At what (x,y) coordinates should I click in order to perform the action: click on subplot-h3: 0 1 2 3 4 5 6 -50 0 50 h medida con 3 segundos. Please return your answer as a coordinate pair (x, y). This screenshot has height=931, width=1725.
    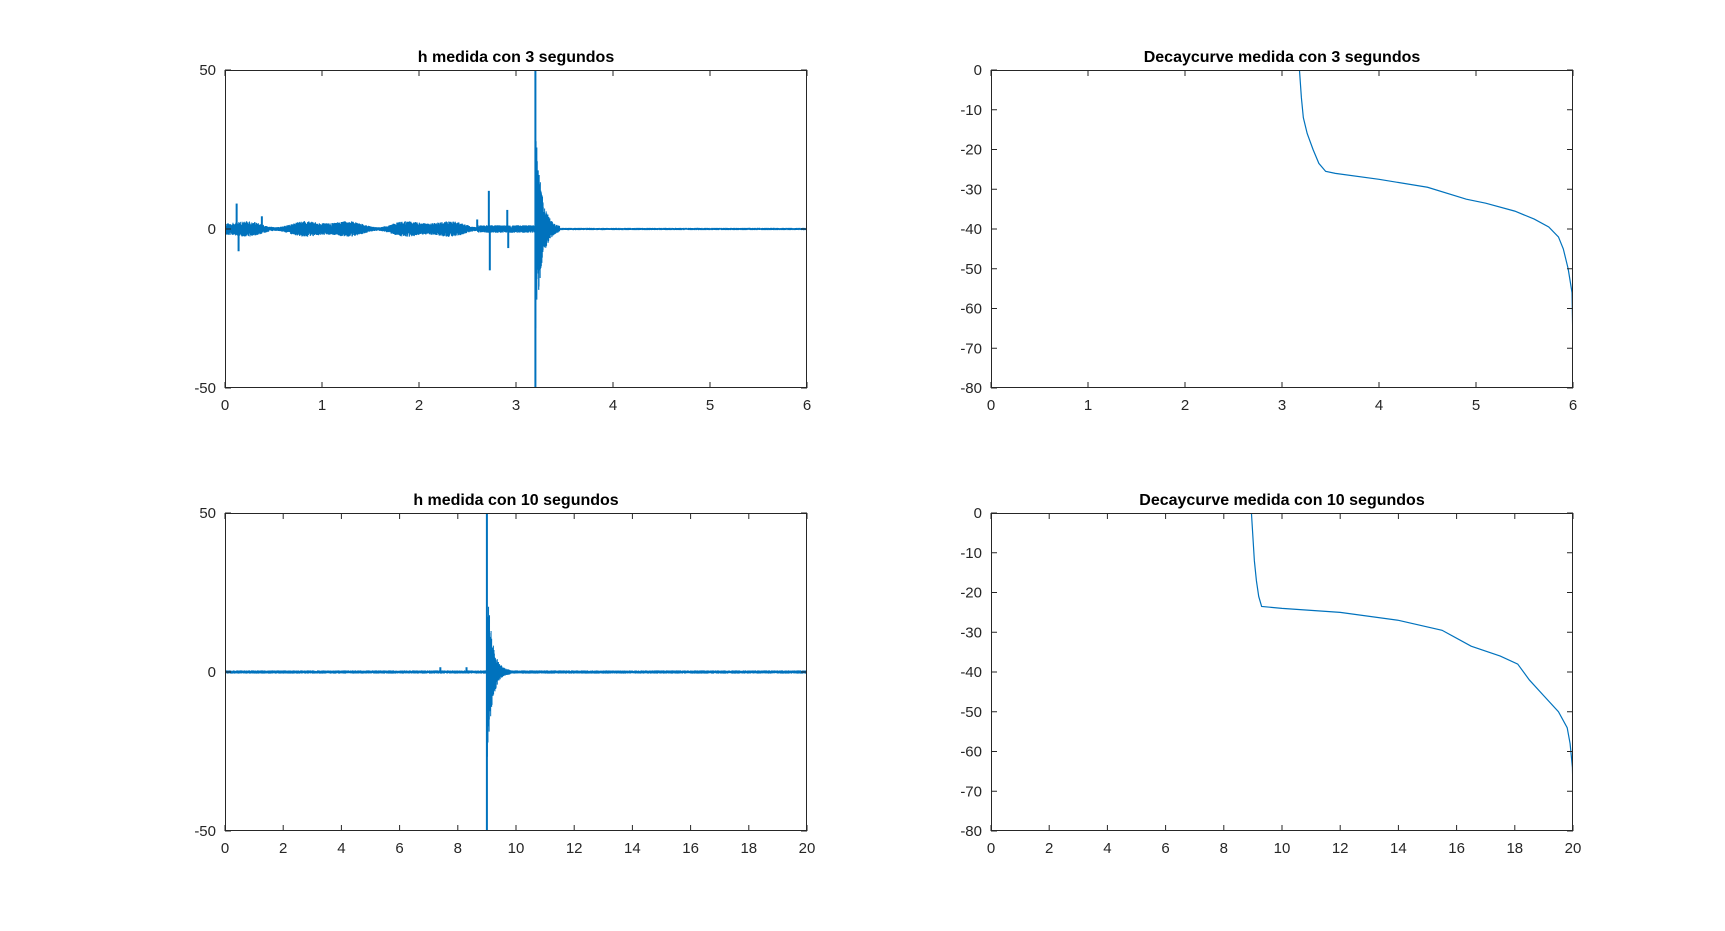
    Looking at the image, I should click on (502, 231).